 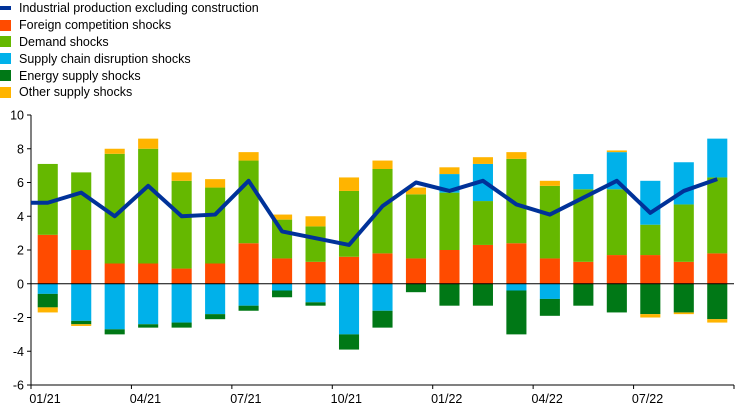 What do you see at coordinates (145, 399) in the screenshot?
I see `x-tick-label-1: 04/21` at bounding box center [145, 399].